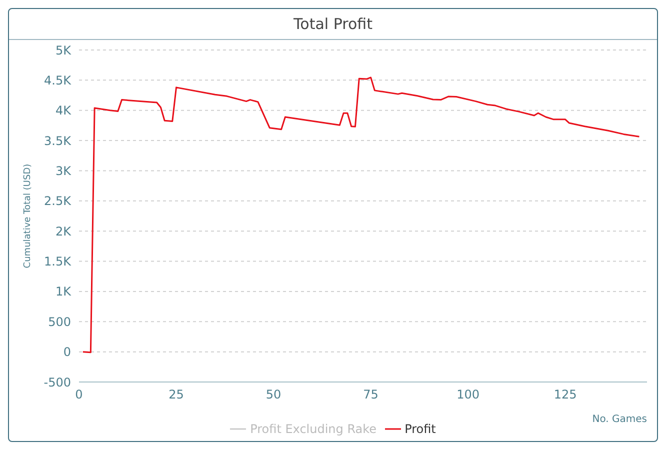  I want to click on y-tick-label: 1K, so click(63, 291).